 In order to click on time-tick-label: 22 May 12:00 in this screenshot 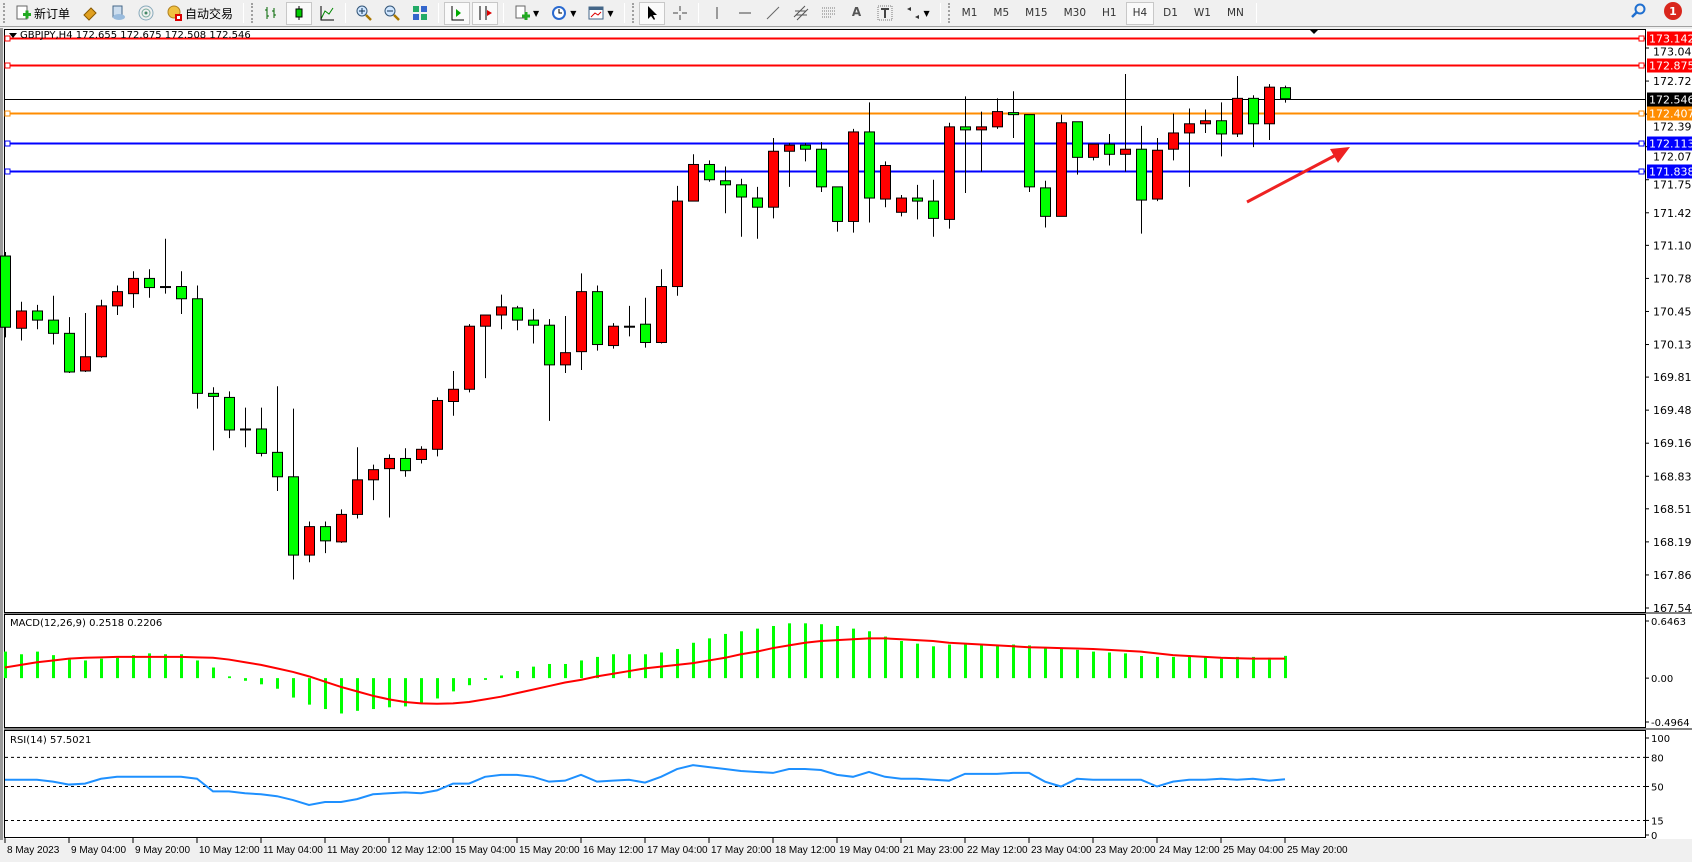, I will do `click(997, 850)`.